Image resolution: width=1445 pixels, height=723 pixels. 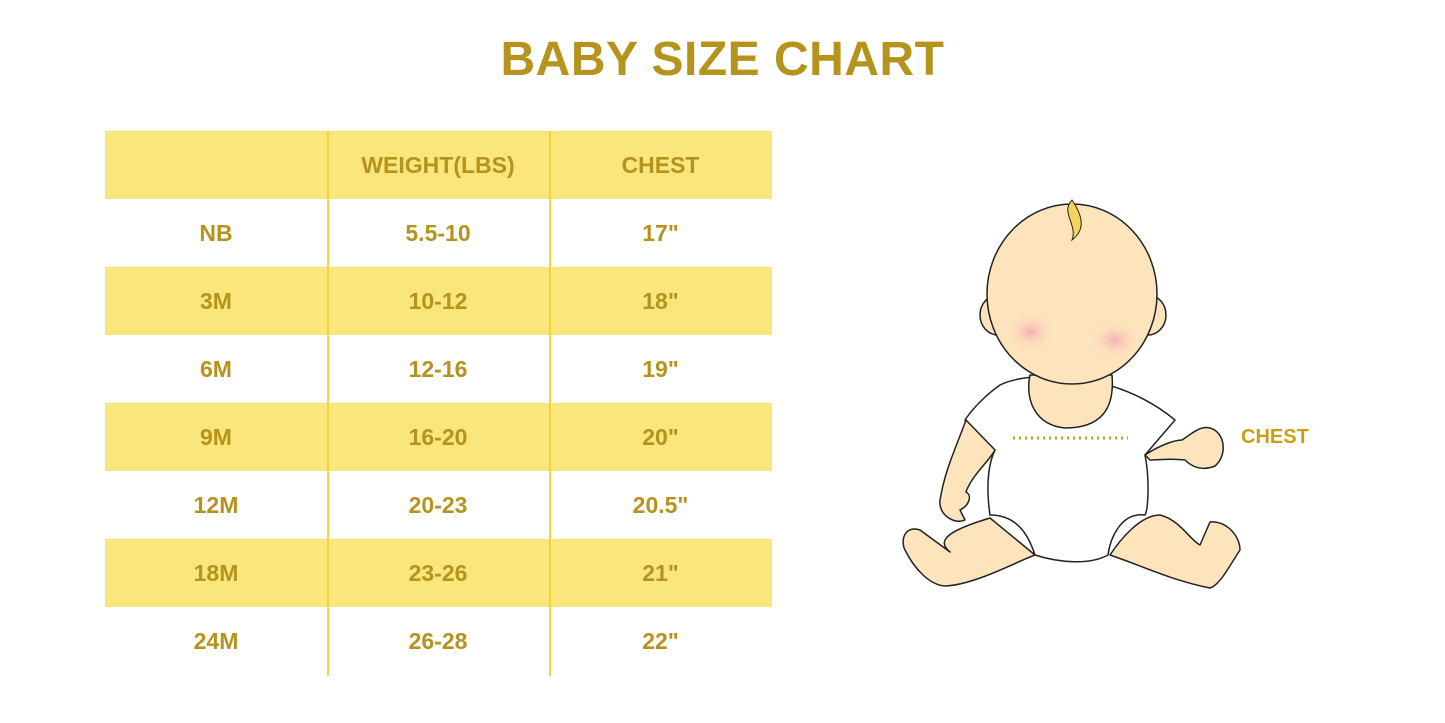 What do you see at coordinates (660, 300) in the screenshot?
I see `chest-cell: 18"` at bounding box center [660, 300].